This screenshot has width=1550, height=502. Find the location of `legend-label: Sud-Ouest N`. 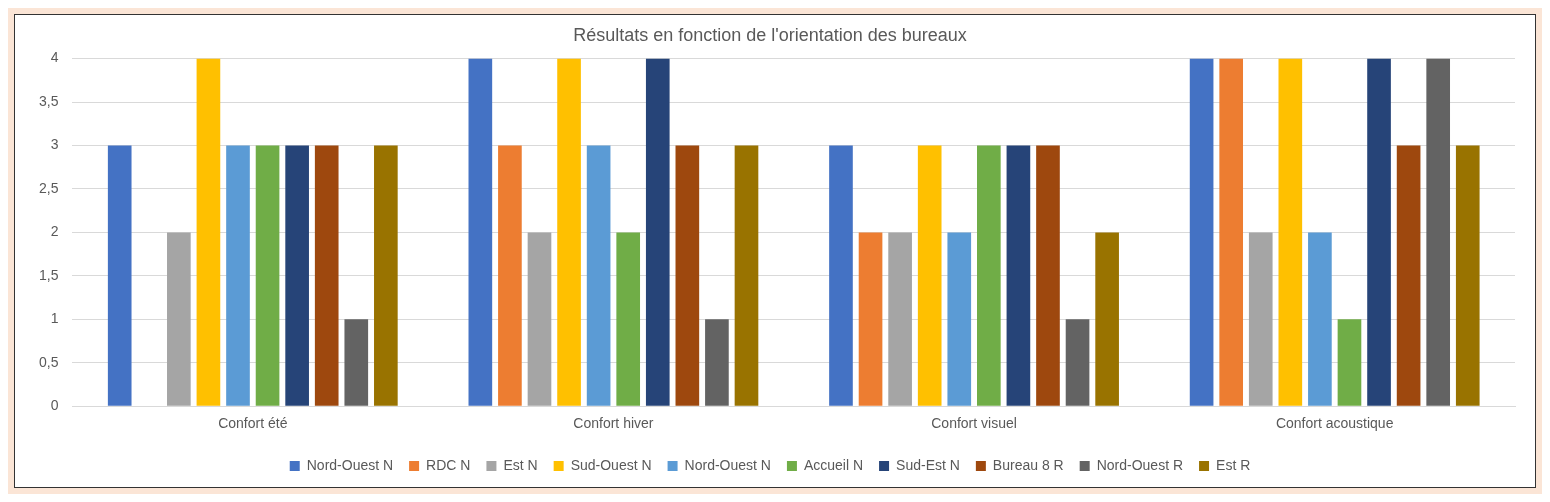

legend-label: Sud-Ouest N is located at coordinates (611, 464).